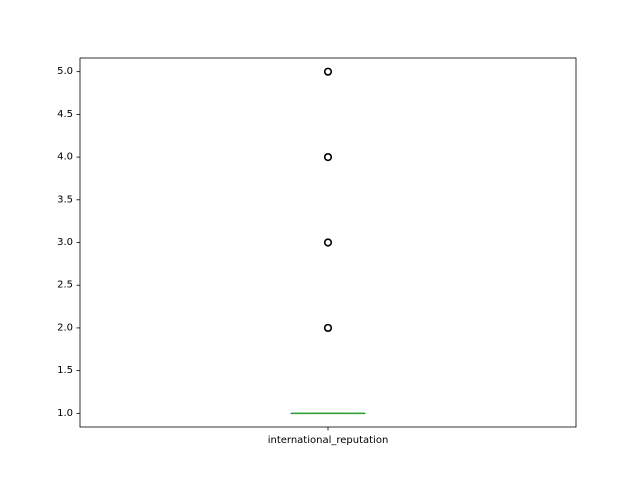  What do you see at coordinates (65, 199) in the screenshot?
I see `y-tick-label: 3.5` at bounding box center [65, 199].